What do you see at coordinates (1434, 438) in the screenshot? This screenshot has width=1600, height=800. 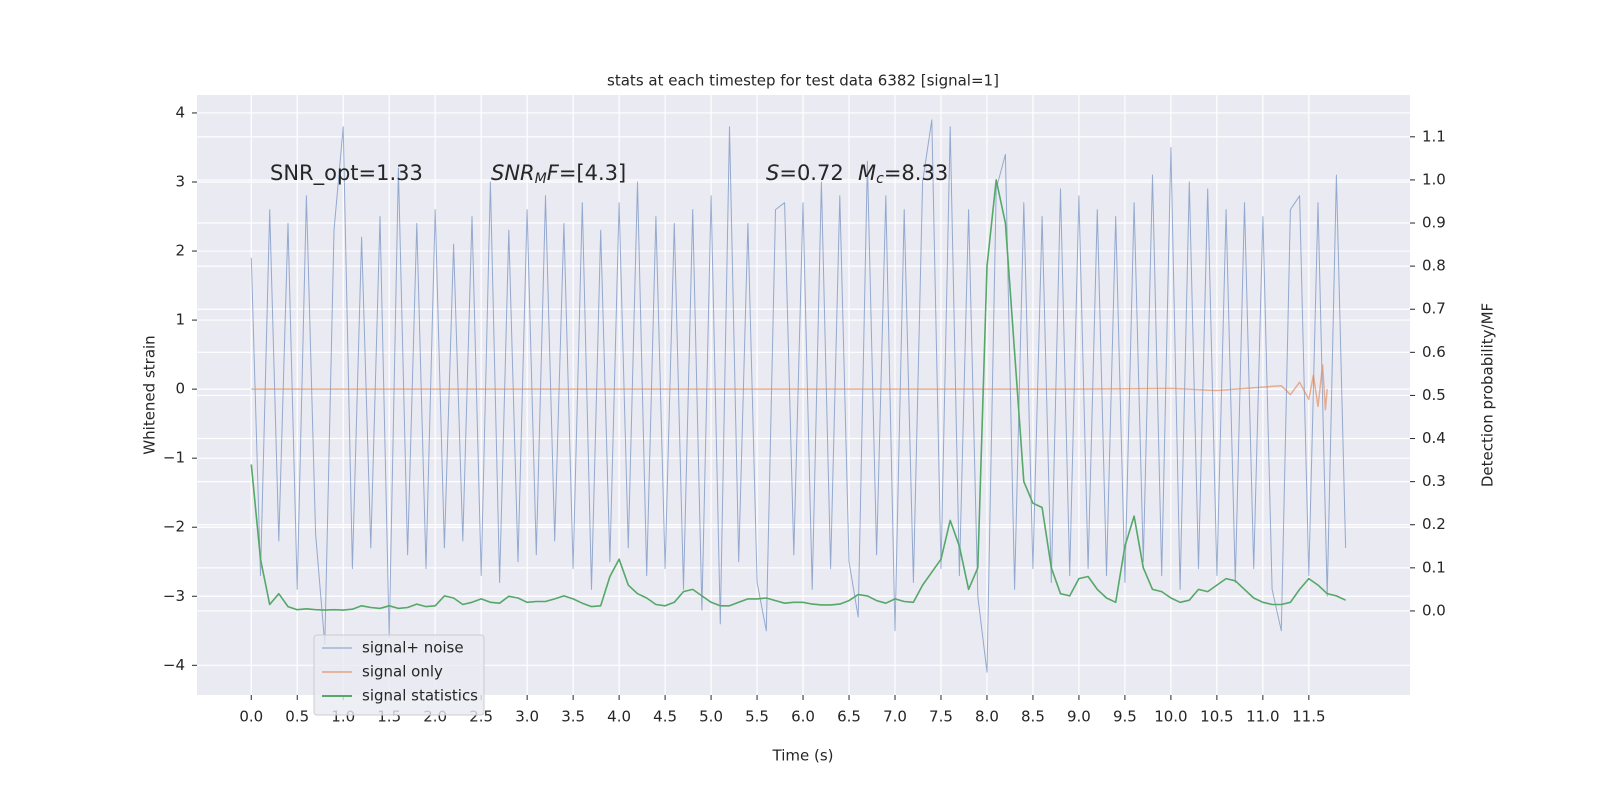 I see `y2-tick-label: 0.4` at bounding box center [1434, 438].